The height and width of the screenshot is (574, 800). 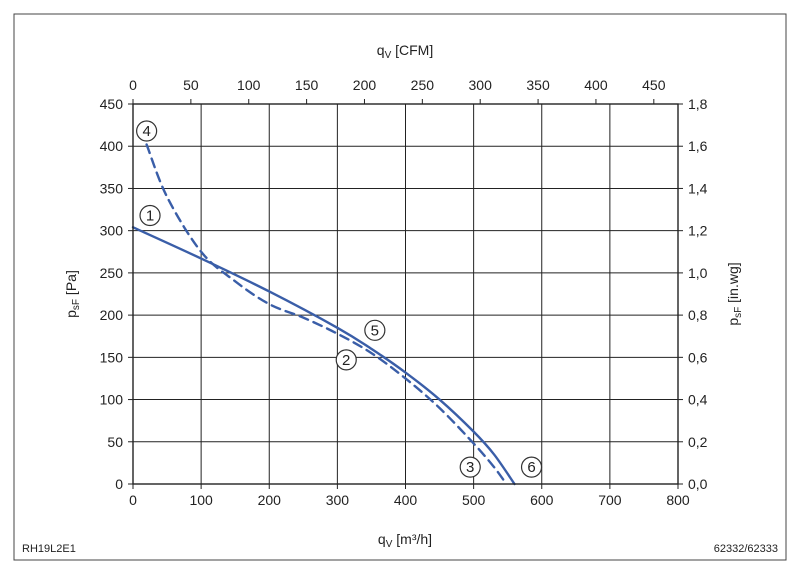 What do you see at coordinates (249, 85) in the screenshot?
I see `top-tick-label: 100` at bounding box center [249, 85].